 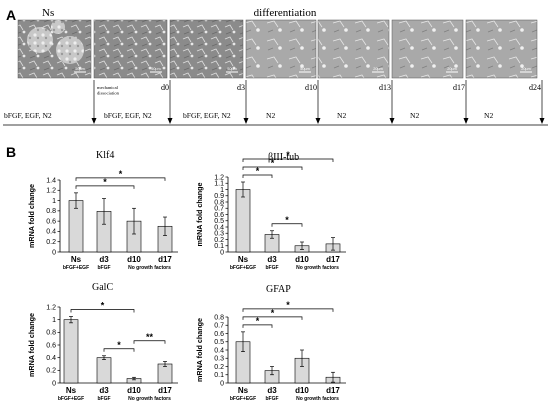 I want to click on day-label: d24, so click(x=535, y=87).